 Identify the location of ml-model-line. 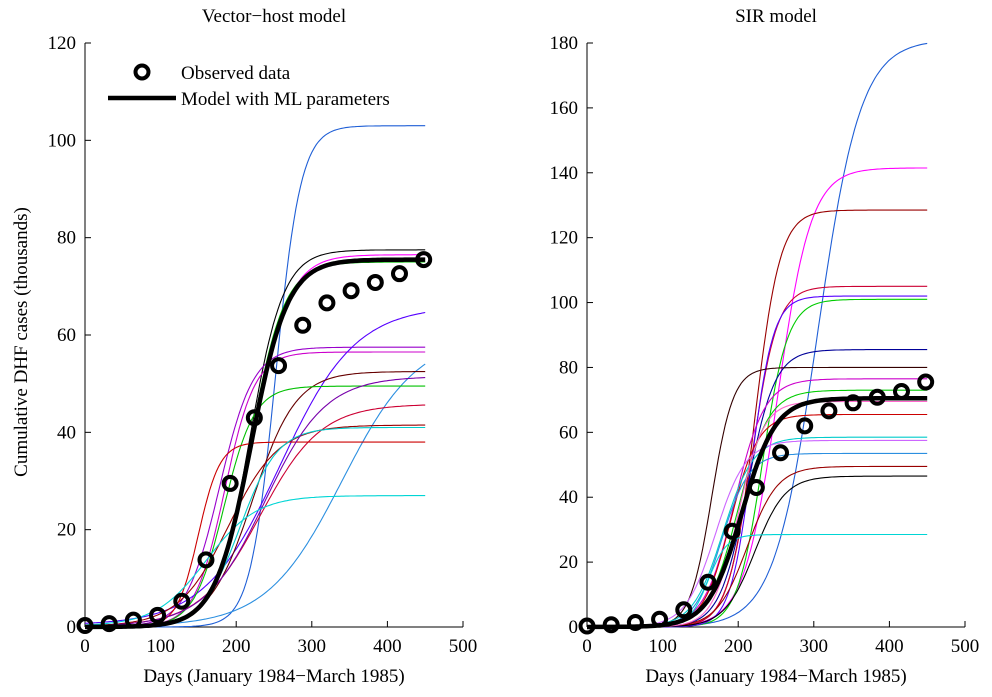
(757, 513).